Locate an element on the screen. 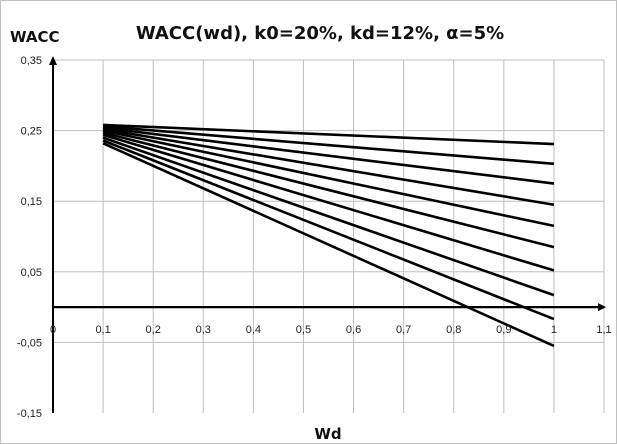 The height and width of the screenshot is (444, 617). x-tick-label: 0,4 is located at coordinates (253, 330).